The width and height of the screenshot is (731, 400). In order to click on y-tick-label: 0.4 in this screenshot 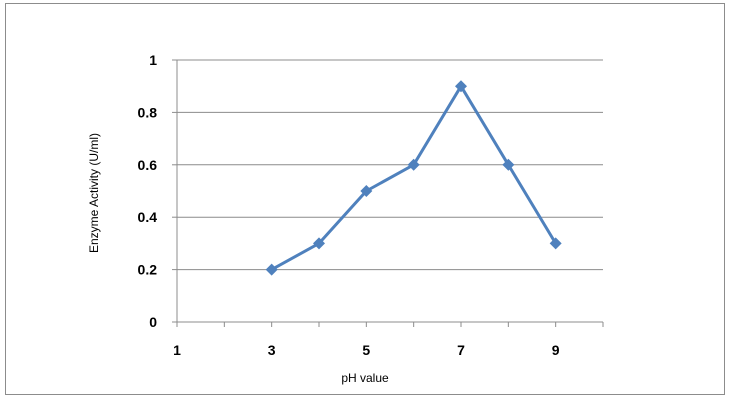, I will do `click(148, 217)`.